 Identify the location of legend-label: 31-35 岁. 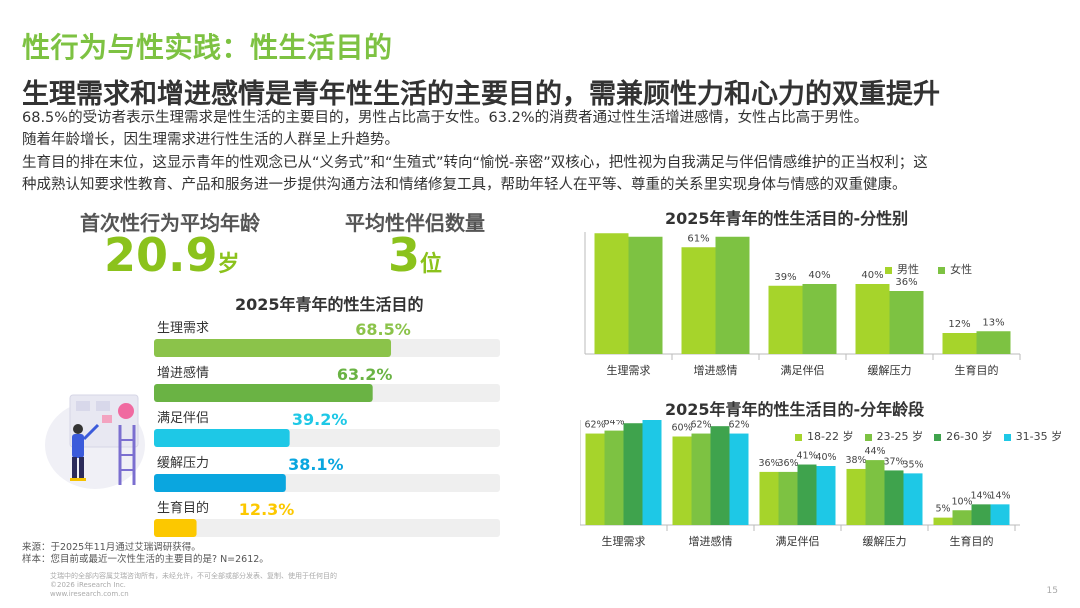
(1039, 436).